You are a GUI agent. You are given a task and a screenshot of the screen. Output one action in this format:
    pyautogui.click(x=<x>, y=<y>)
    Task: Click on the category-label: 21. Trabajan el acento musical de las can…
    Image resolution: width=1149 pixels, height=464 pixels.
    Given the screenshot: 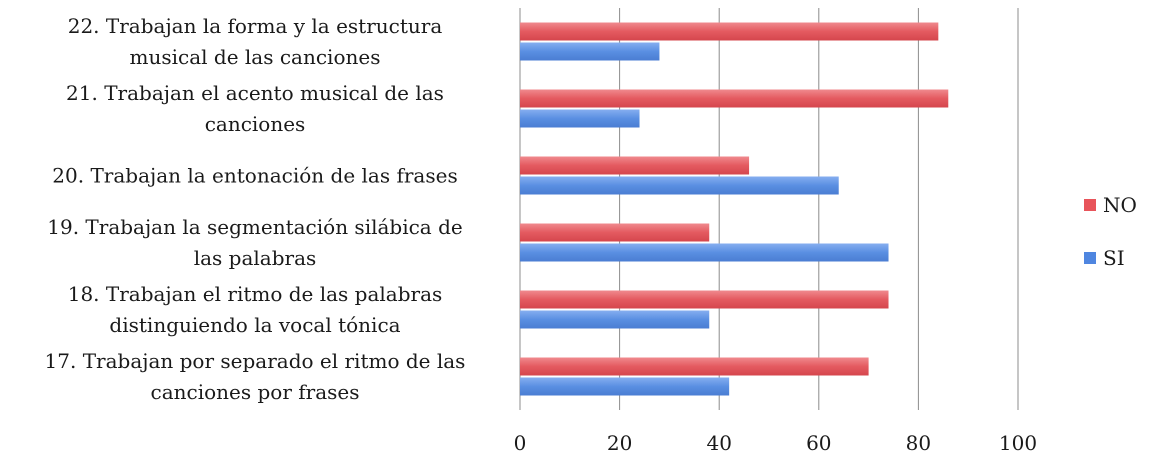 What is the action you would take?
    pyautogui.click(x=255, y=108)
    